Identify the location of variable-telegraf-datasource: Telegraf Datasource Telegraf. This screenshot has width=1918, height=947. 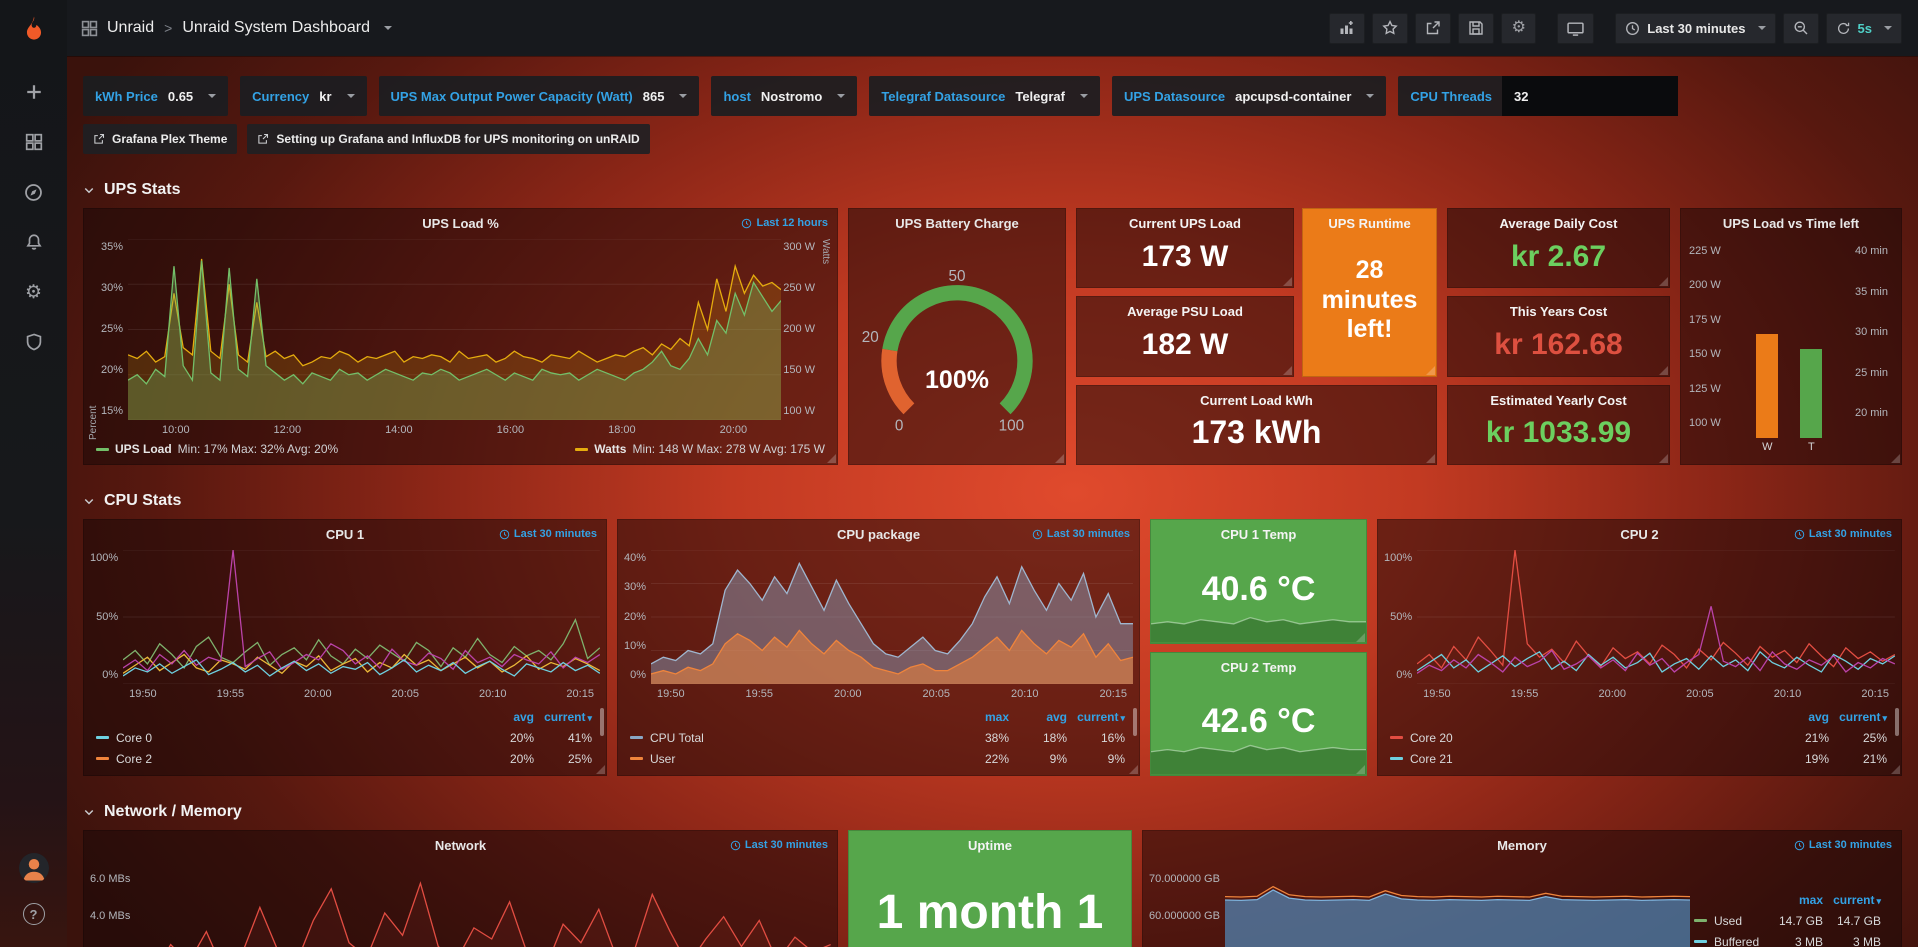
(984, 96).